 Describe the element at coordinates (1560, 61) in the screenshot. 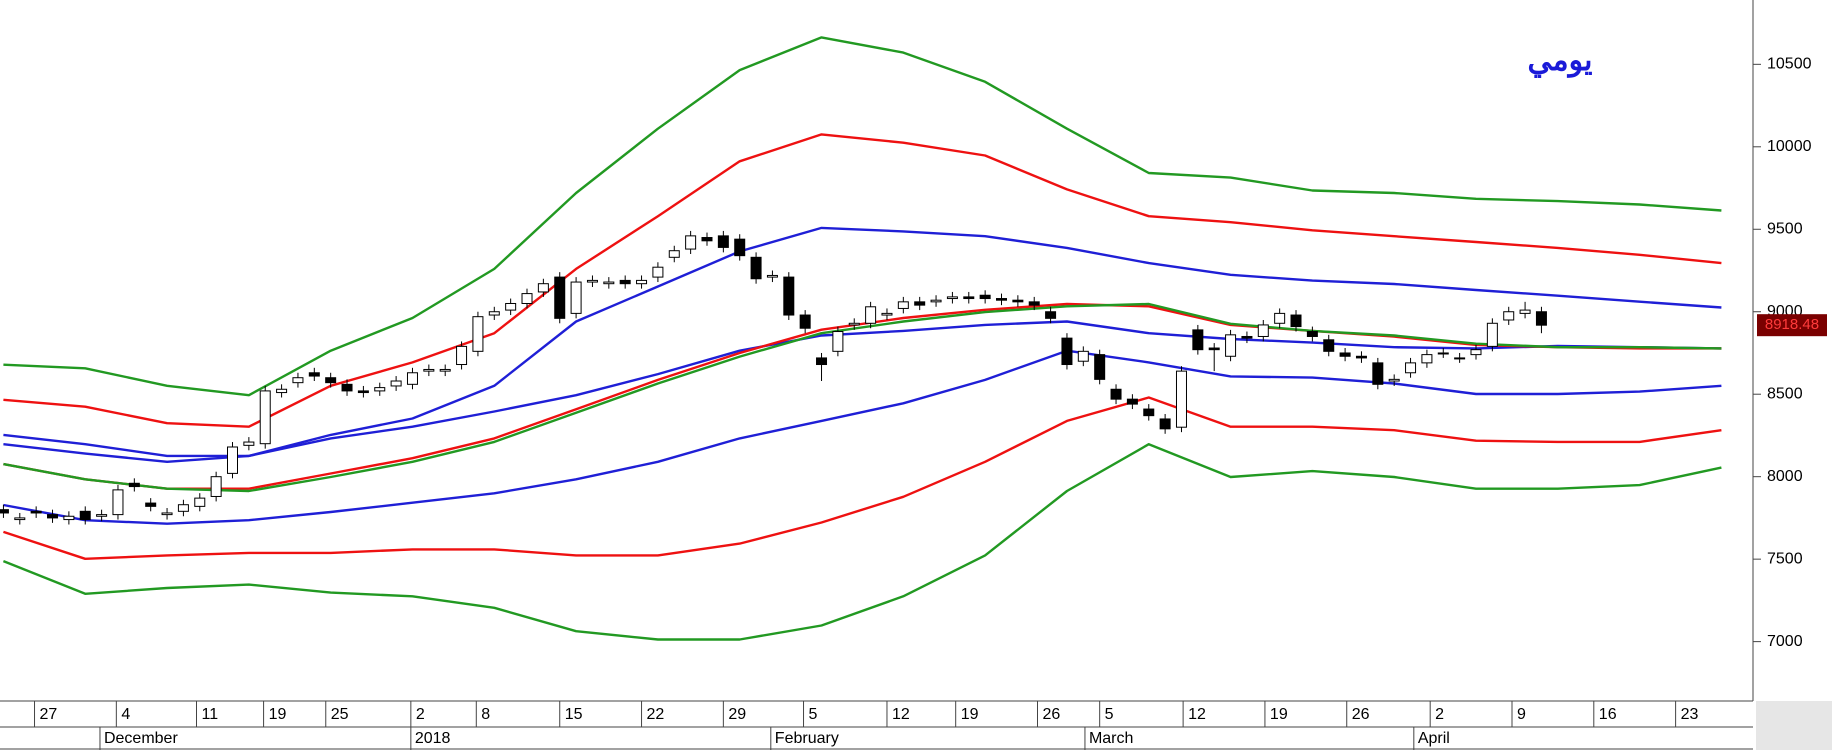

I see `chart-title: يومي` at that location.